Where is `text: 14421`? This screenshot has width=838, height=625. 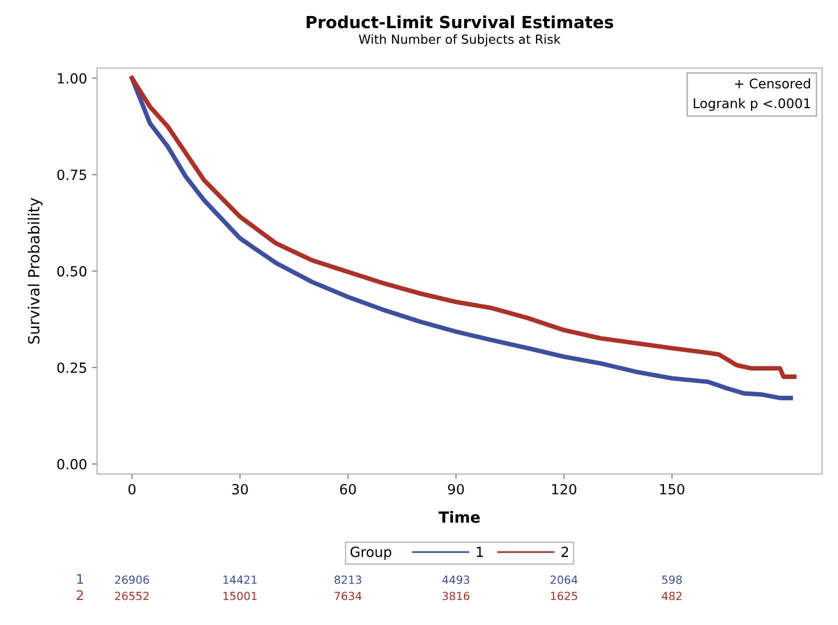 text: 14421 is located at coordinates (240, 580).